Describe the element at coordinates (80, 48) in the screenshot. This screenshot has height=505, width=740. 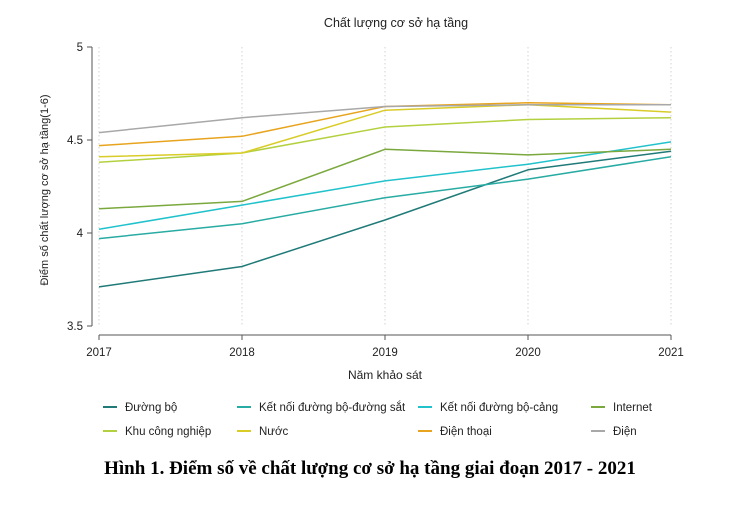
I see `y-tick-label: 5` at that location.